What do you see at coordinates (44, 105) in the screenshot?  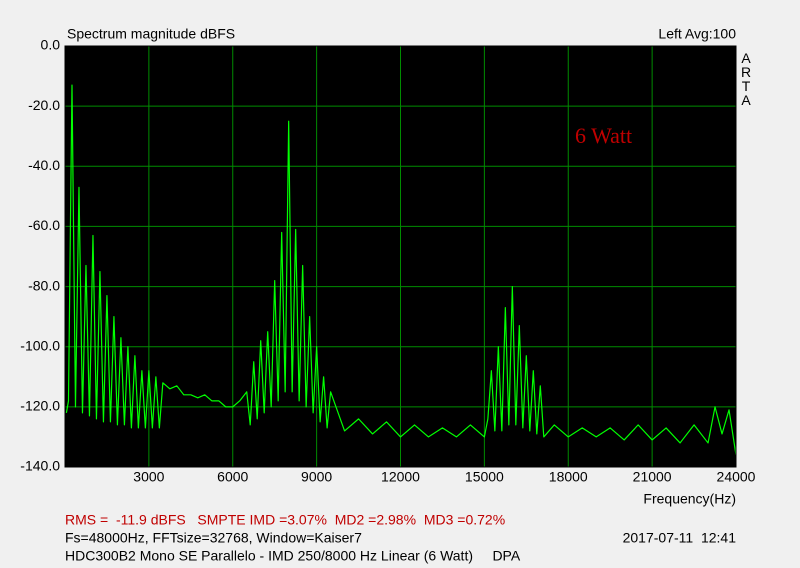 I see `y-tick-label: -20.0` at bounding box center [44, 105].